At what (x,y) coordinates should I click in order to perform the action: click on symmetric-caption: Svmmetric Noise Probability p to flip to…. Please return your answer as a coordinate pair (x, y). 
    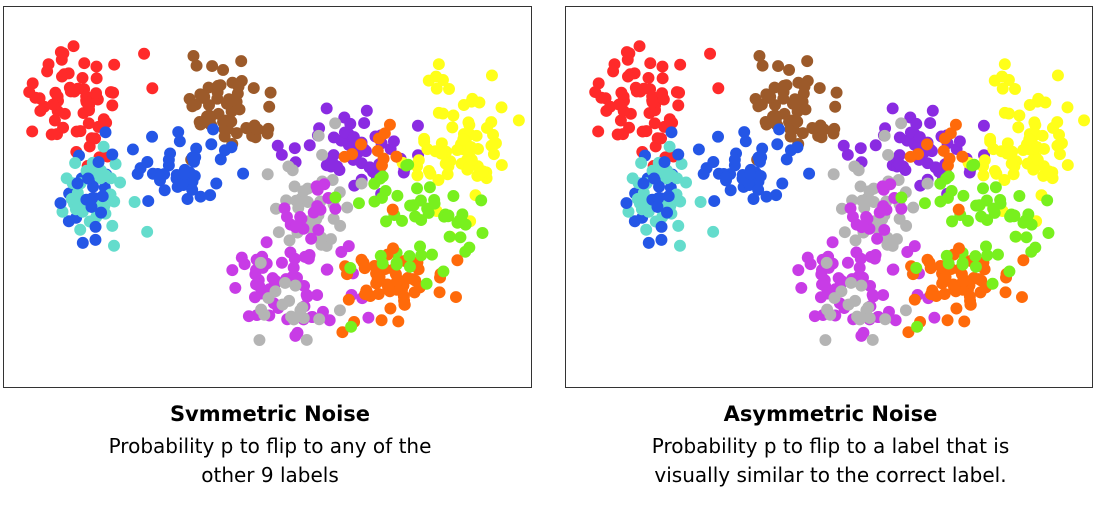
    Looking at the image, I should click on (270, 445).